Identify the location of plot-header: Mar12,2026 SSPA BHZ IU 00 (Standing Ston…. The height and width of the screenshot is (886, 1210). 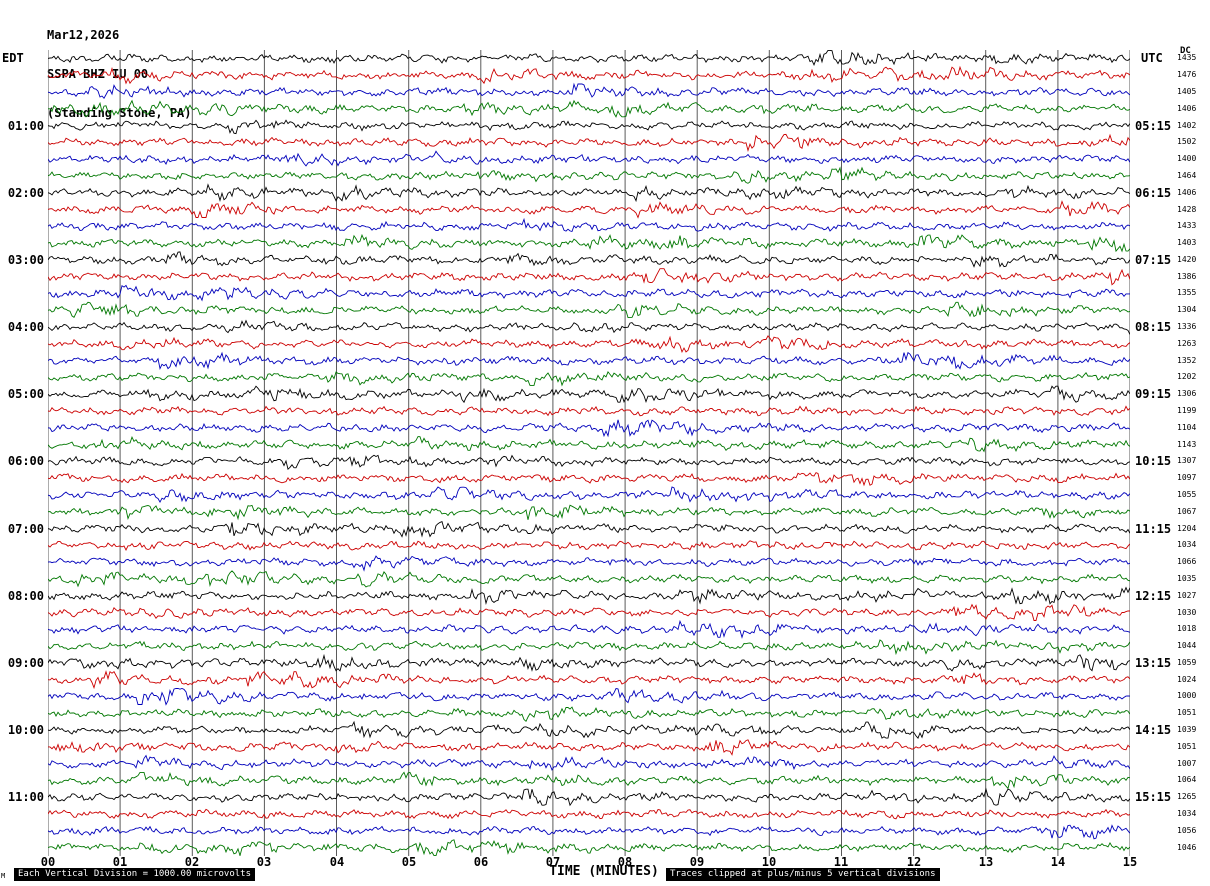
(119, 74).